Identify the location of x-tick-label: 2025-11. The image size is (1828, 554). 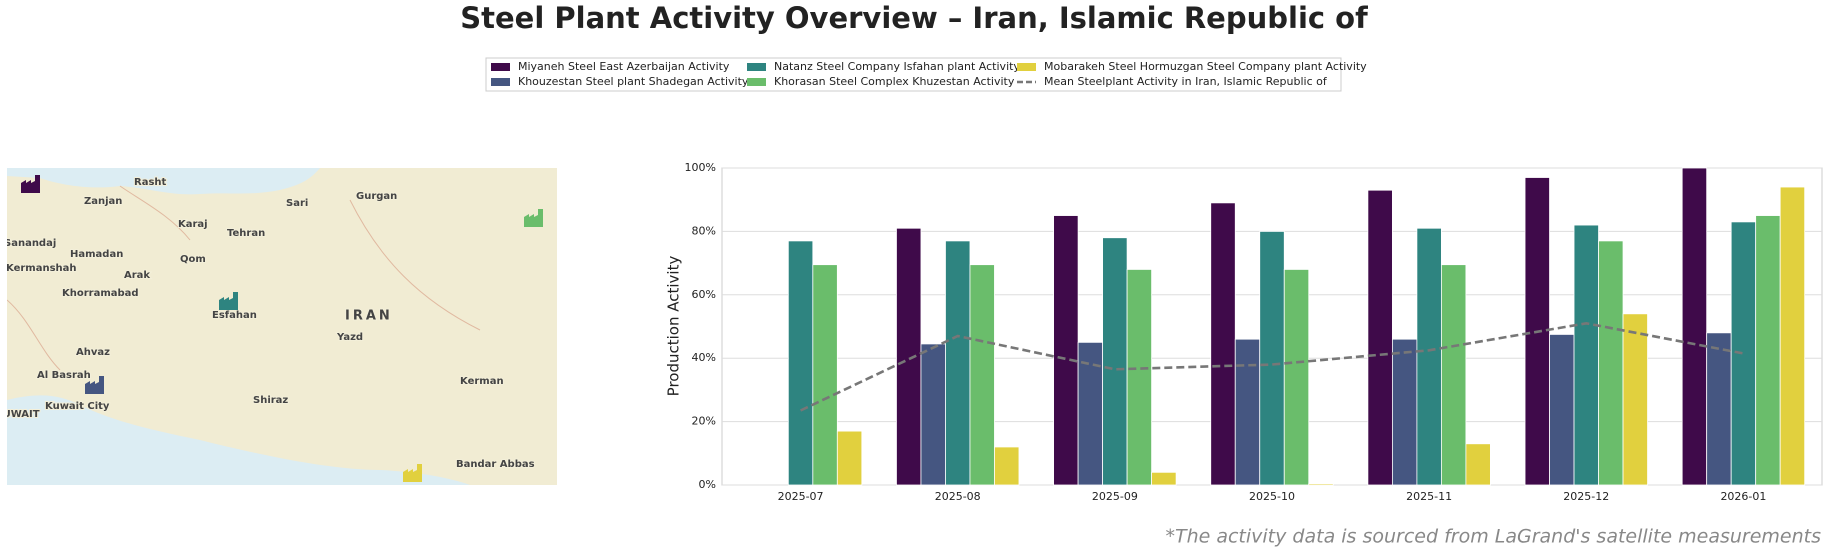
(1429, 496).